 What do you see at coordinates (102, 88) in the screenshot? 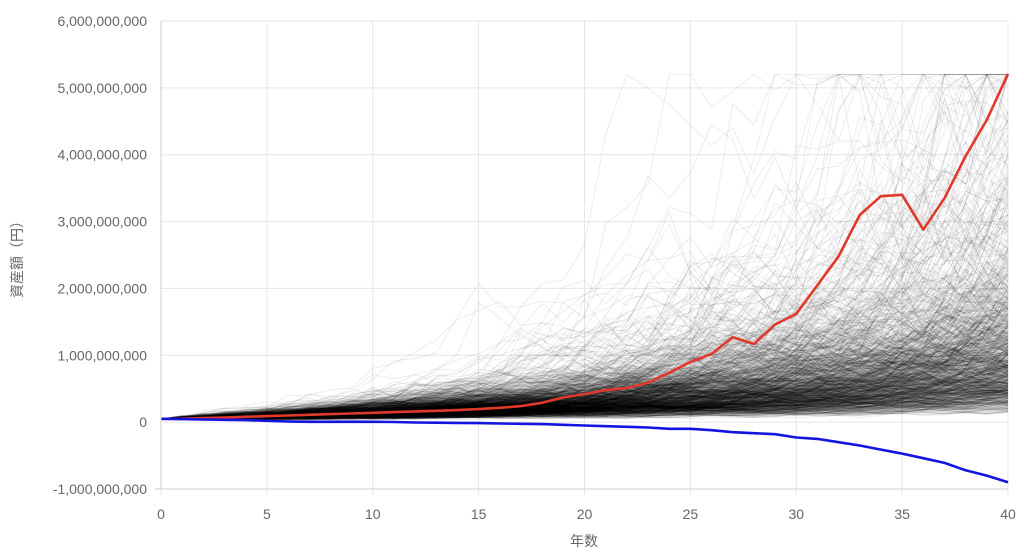
I see `y-tick-label: 5,000,000,000` at bounding box center [102, 88].